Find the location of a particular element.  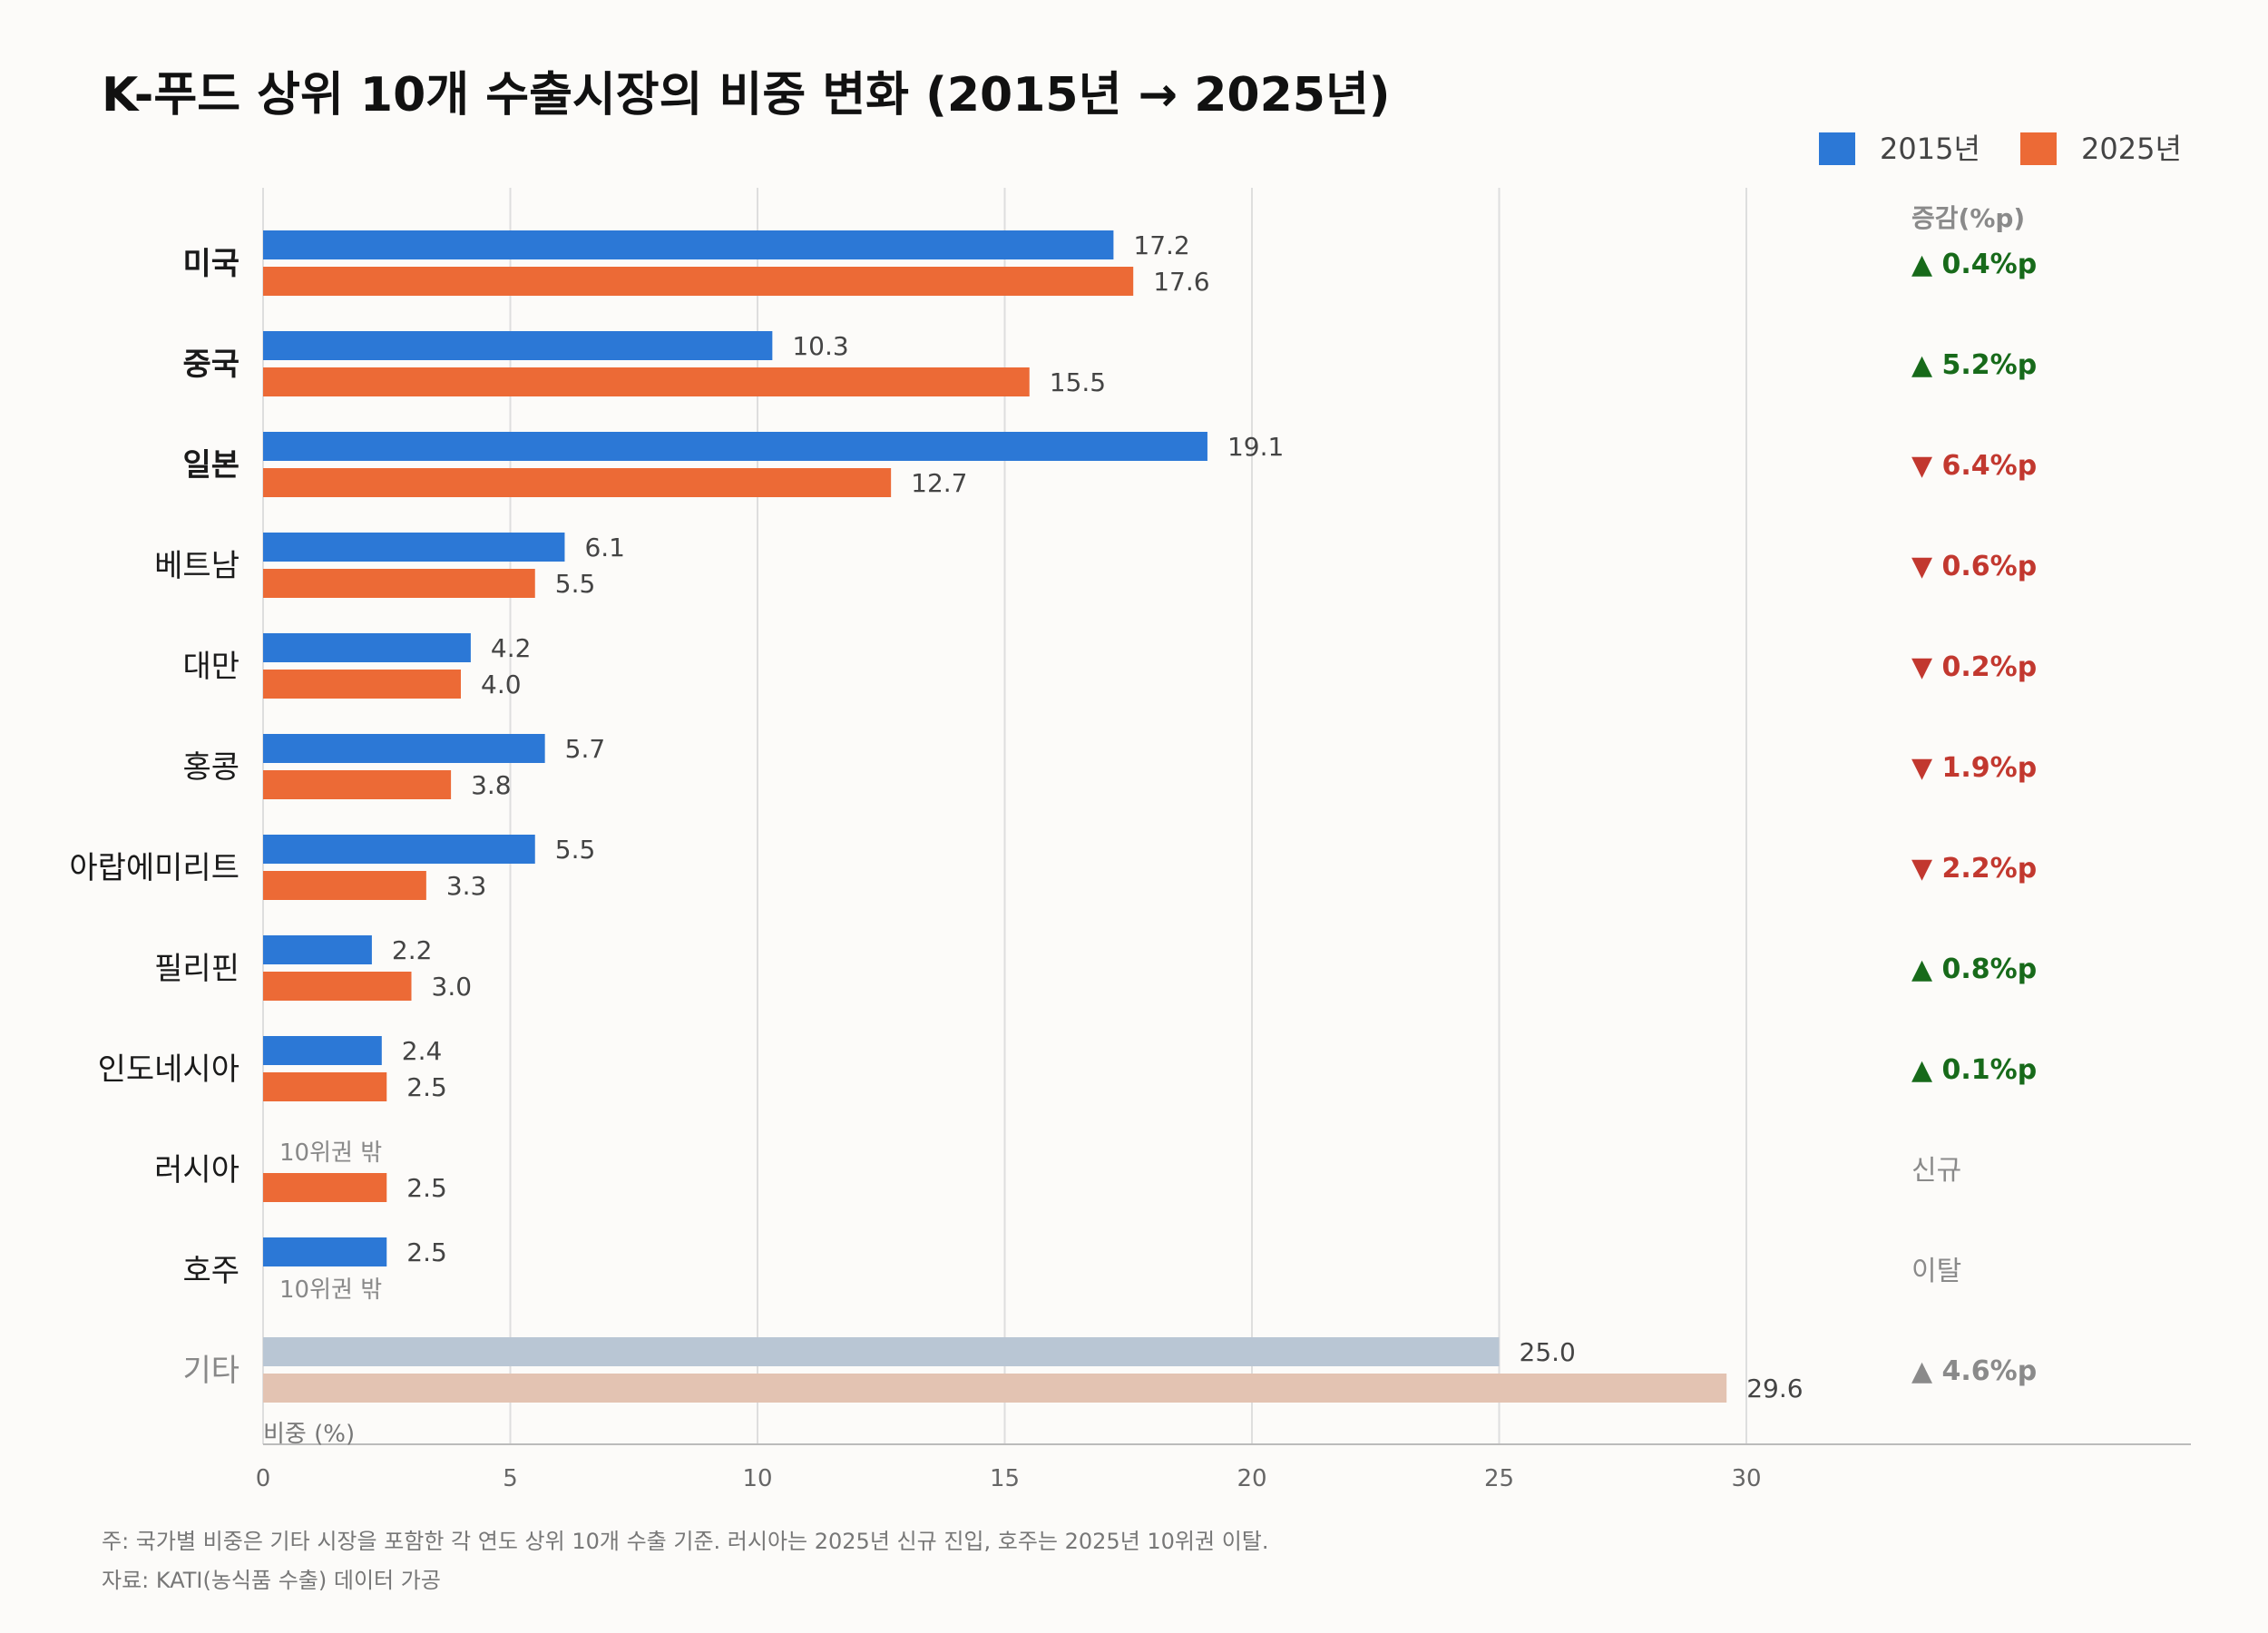

x-tick-label: 25 is located at coordinates (1499, 1478).